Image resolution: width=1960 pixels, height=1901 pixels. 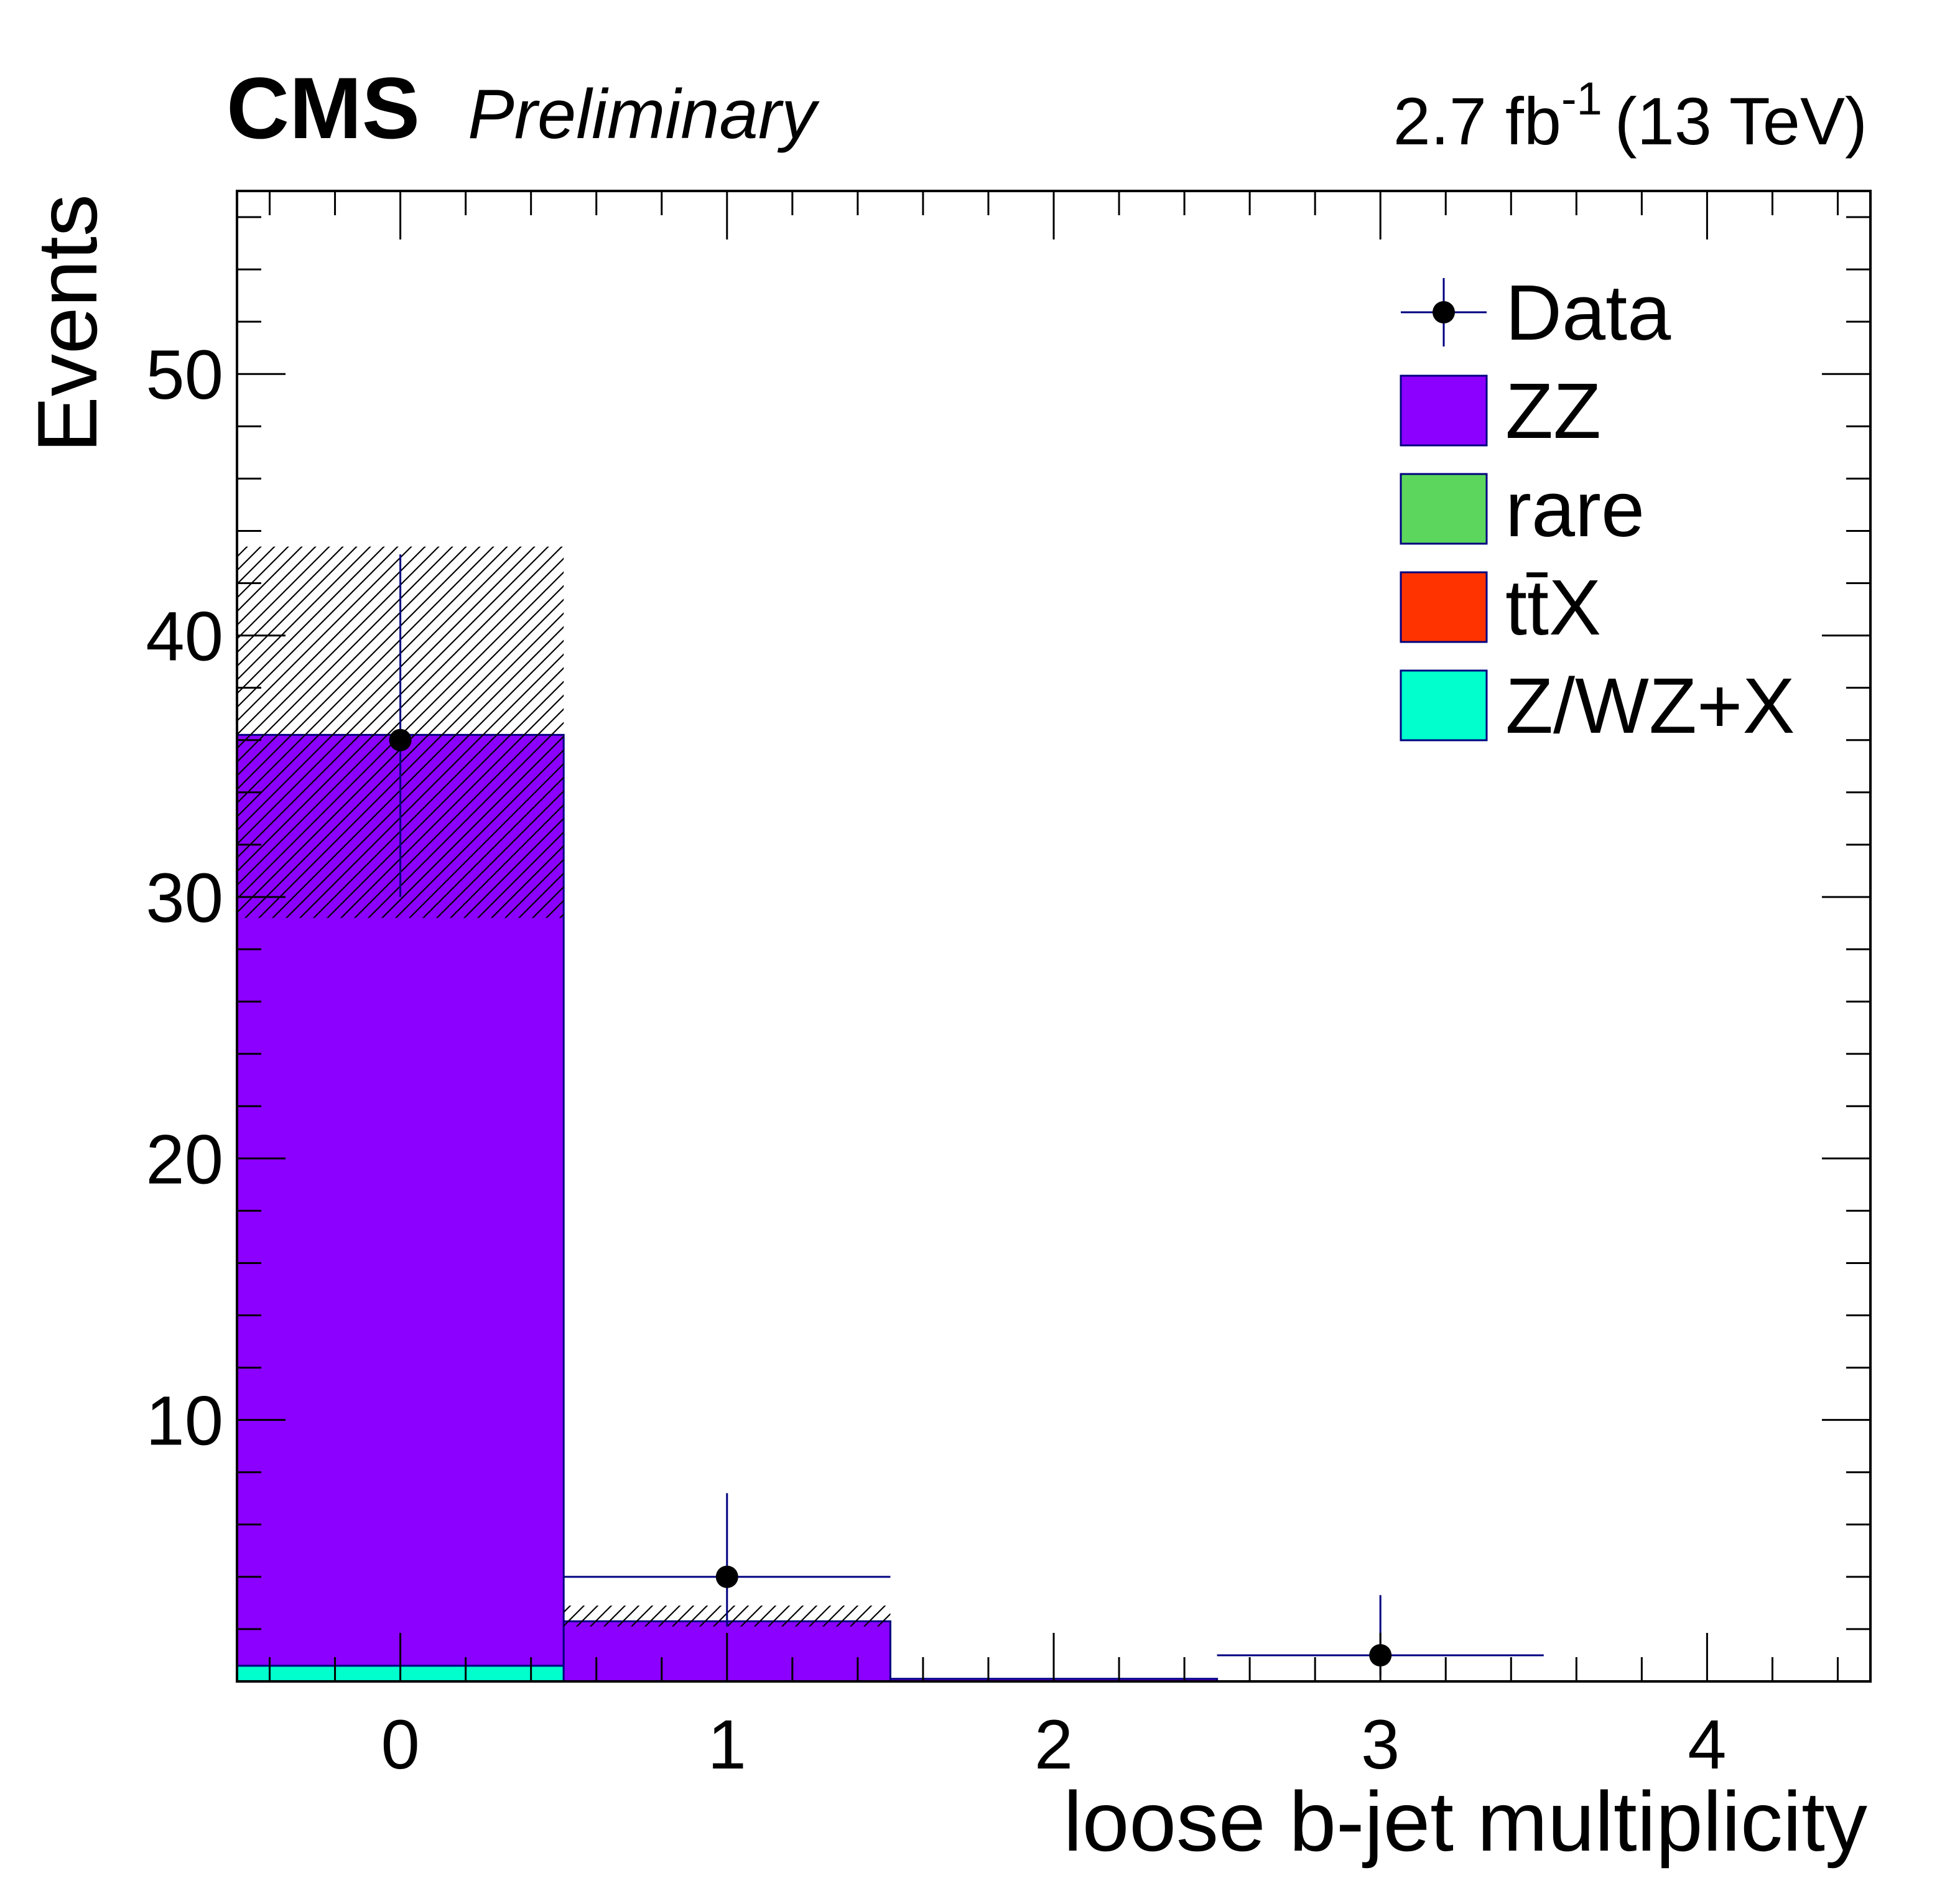 I want to click on experiment-label: CMS, so click(x=323, y=108).